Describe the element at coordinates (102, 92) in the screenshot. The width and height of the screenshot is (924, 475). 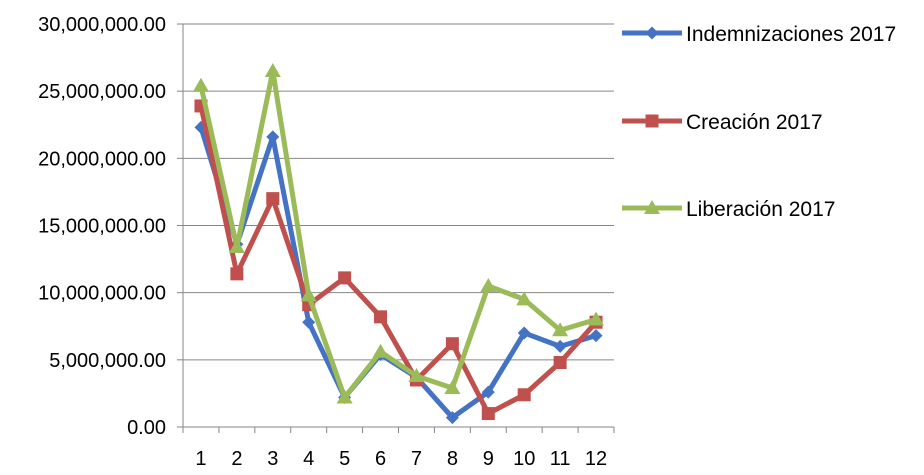
I see `y-tick-label: 25,000,000.00` at that location.